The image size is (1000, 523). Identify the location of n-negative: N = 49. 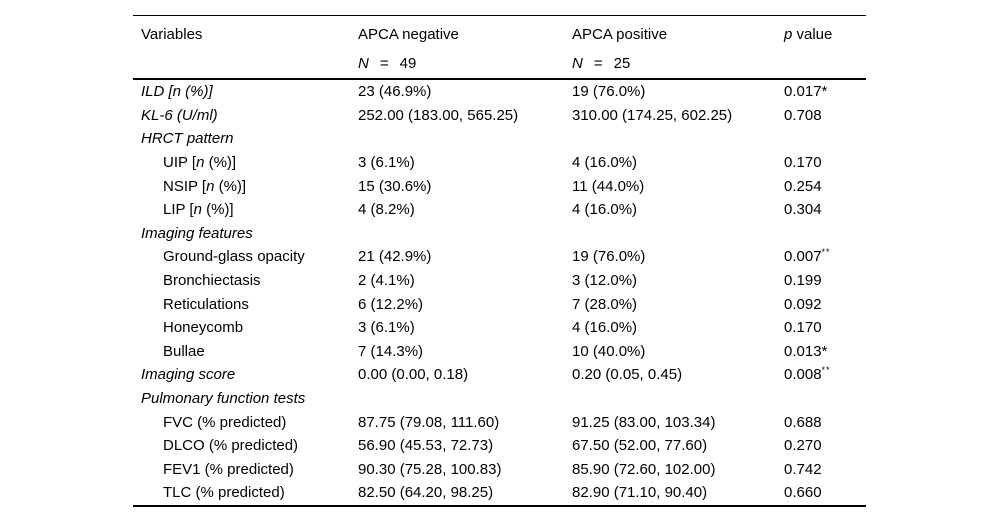
(465, 64).